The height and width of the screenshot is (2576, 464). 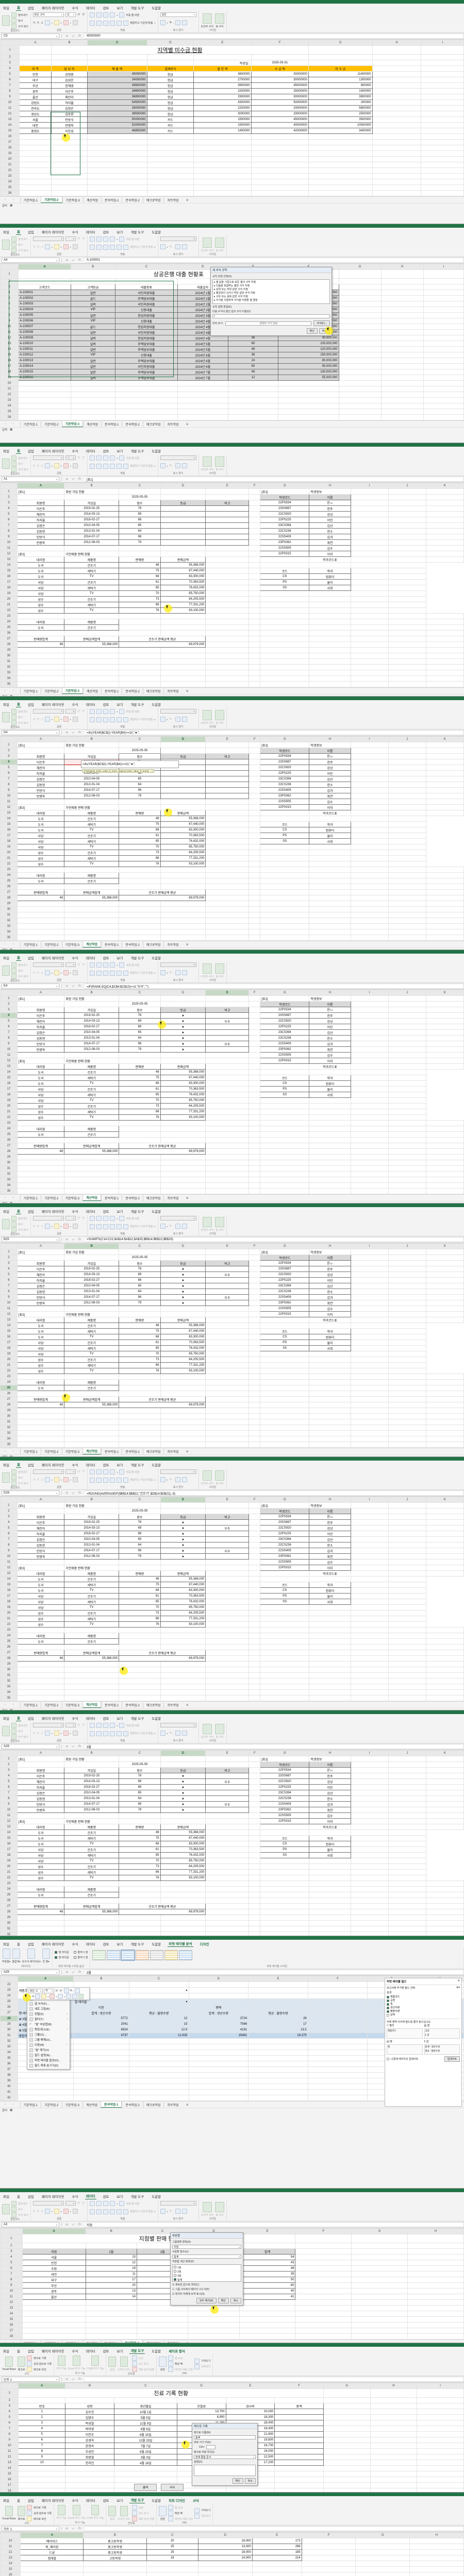 What do you see at coordinates (30, 260) in the screenshot?
I see `name-box: A4 ▾` at bounding box center [30, 260].